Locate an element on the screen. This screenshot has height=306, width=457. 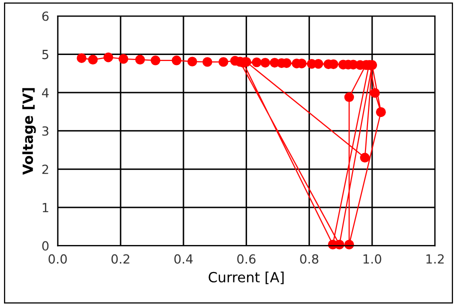
x-tick-label: 1.0 is located at coordinates (373, 259).